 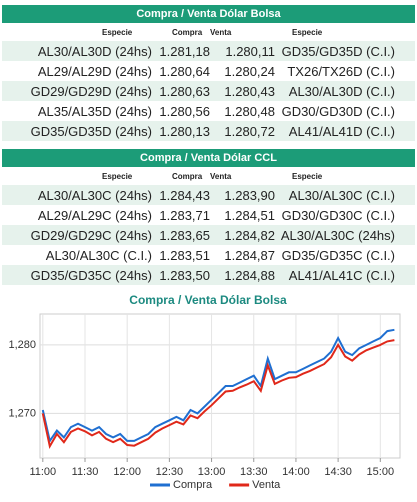 I want to click on cell: GD30/GD30C (C.I.), so click(x=338, y=215).